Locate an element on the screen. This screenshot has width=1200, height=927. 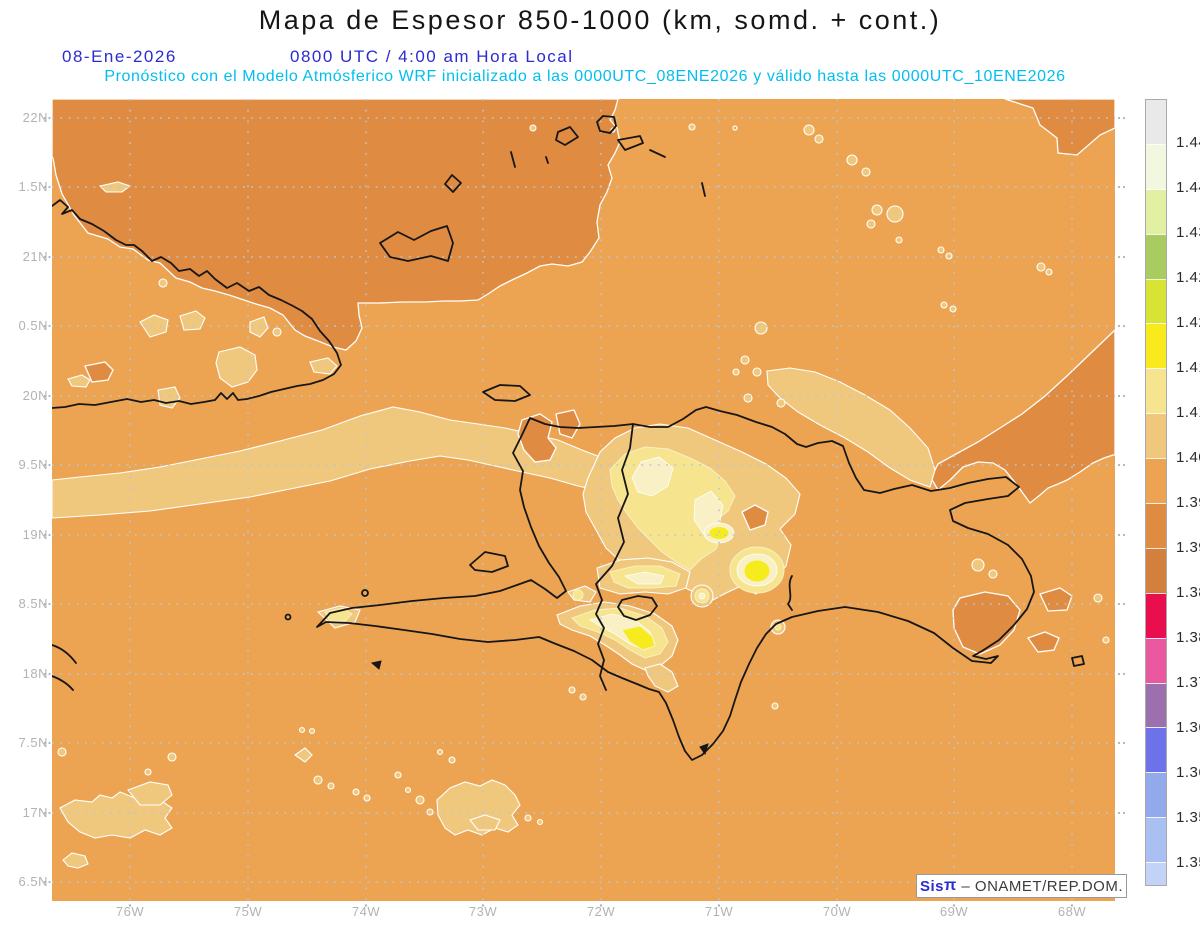
colorbar-value: 1.392 is located at coordinates (1188, 547).